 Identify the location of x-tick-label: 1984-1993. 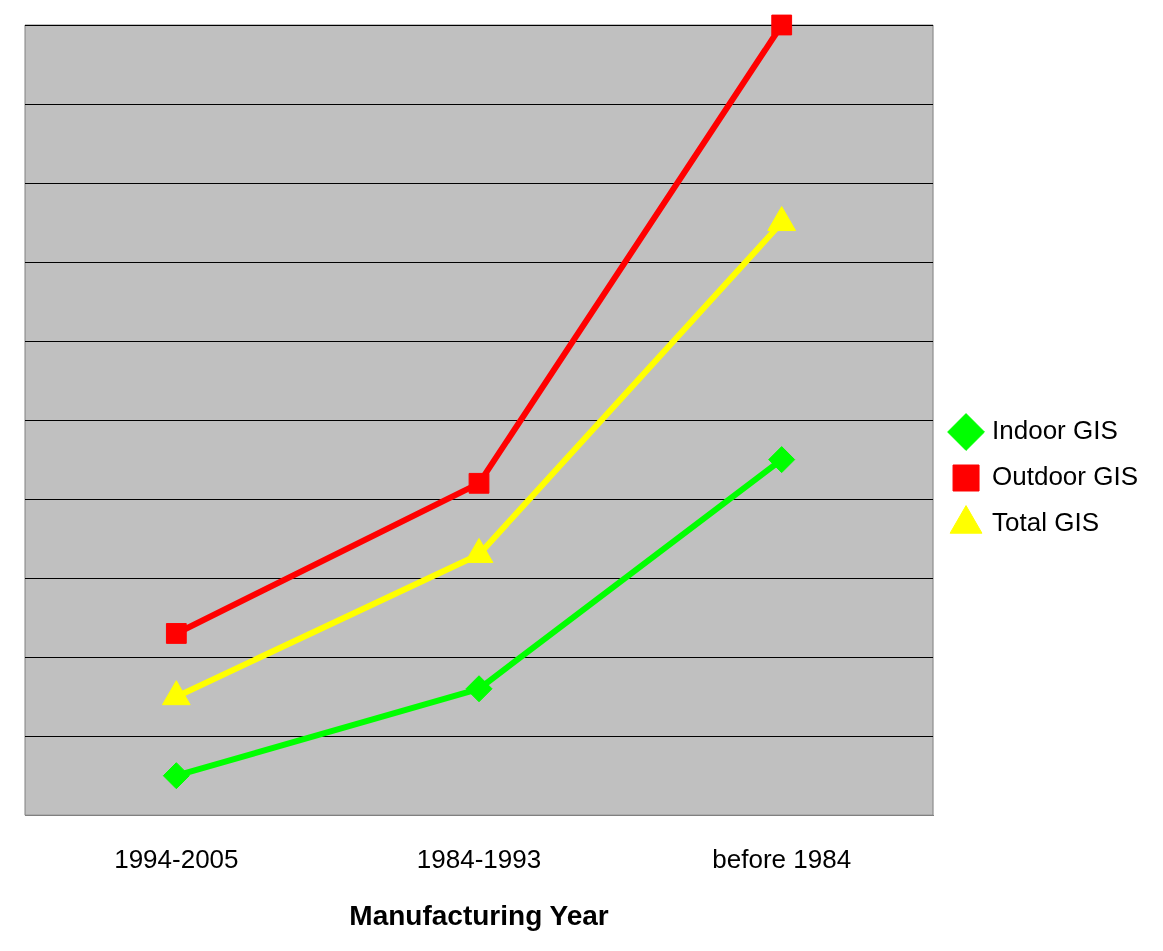
(479, 858).